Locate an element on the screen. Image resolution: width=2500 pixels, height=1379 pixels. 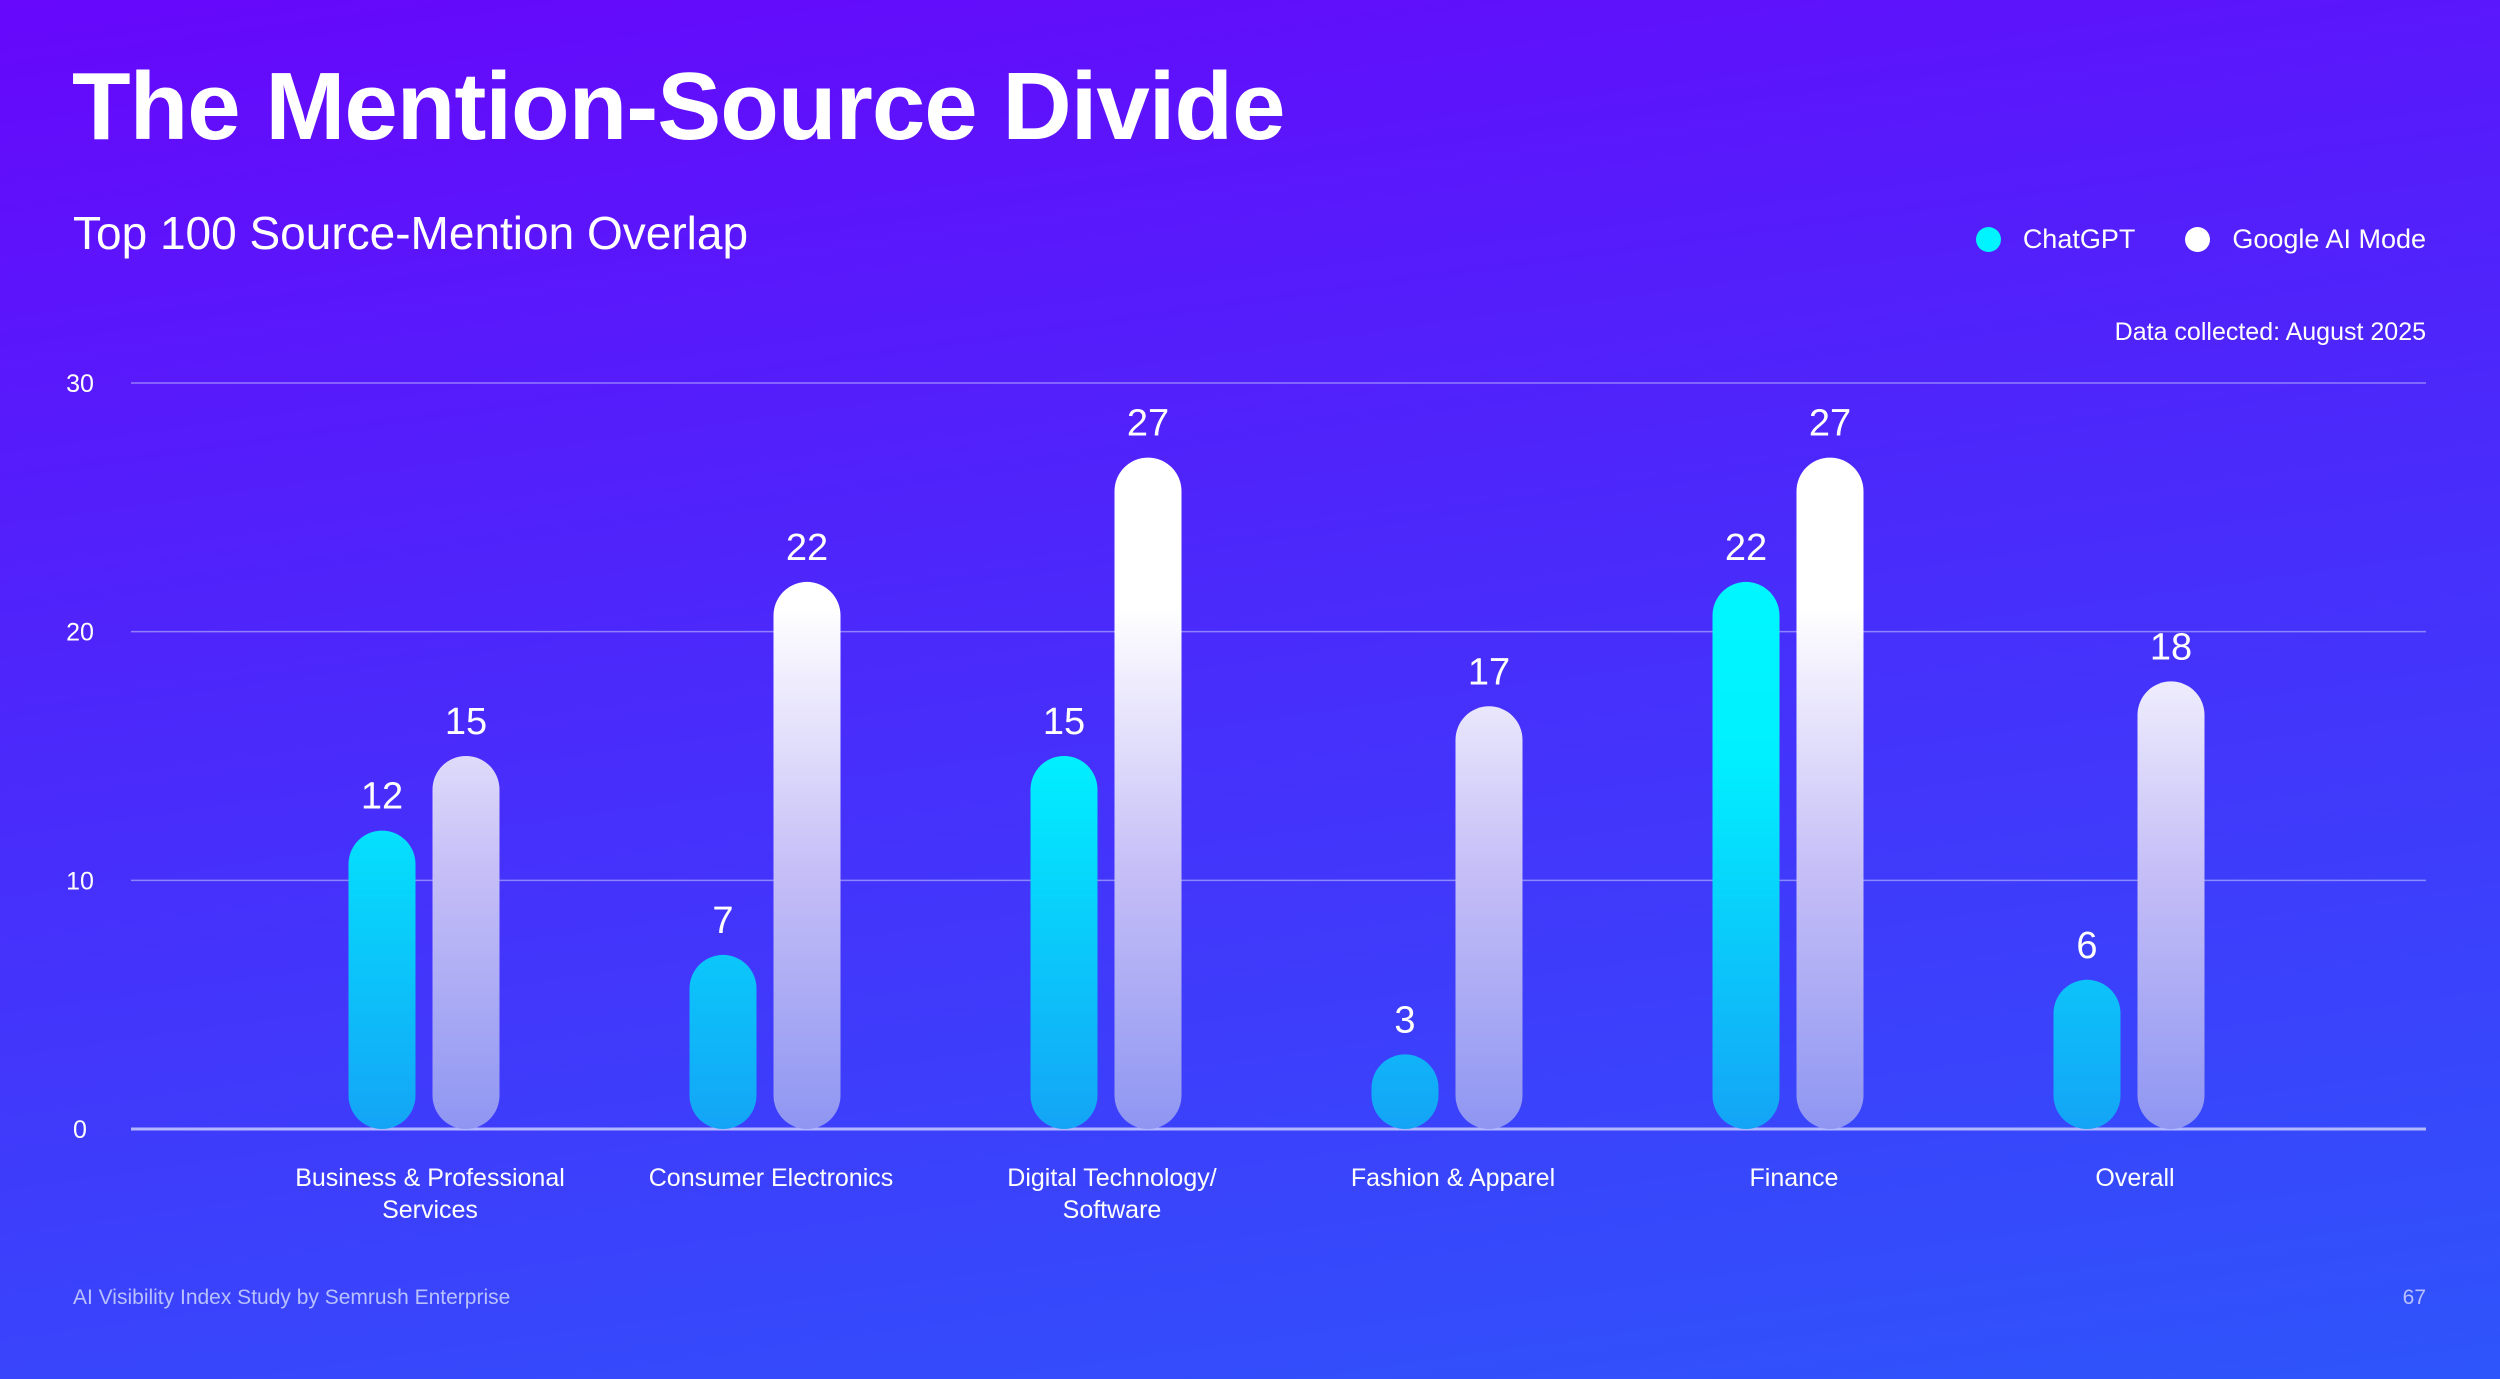
legend-label-google: Google AI Mode is located at coordinates (2329, 239).